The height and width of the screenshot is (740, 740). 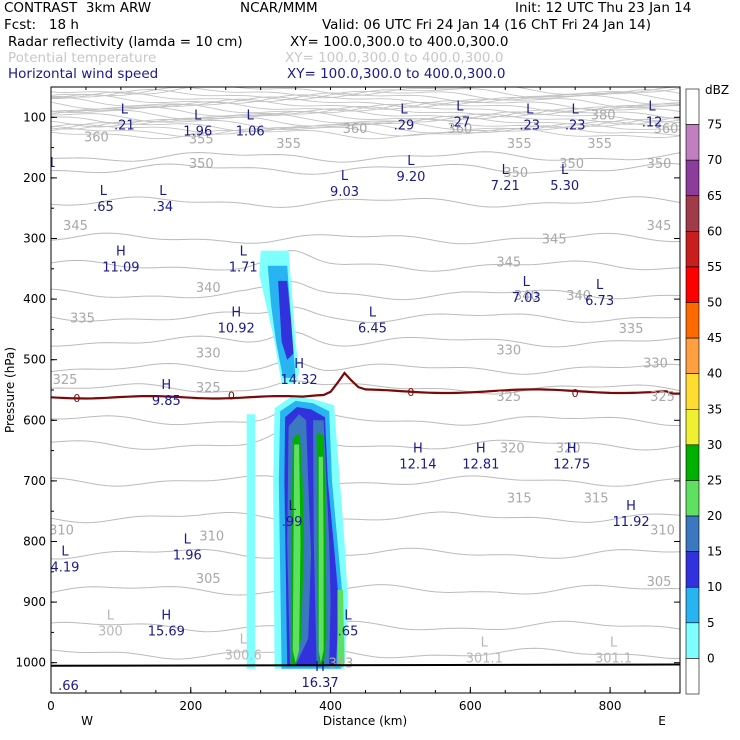 What do you see at coordinates (714, 267) in the screenshot?
I see `colorbar-level-label: 55` at bounding box center [714, 267].